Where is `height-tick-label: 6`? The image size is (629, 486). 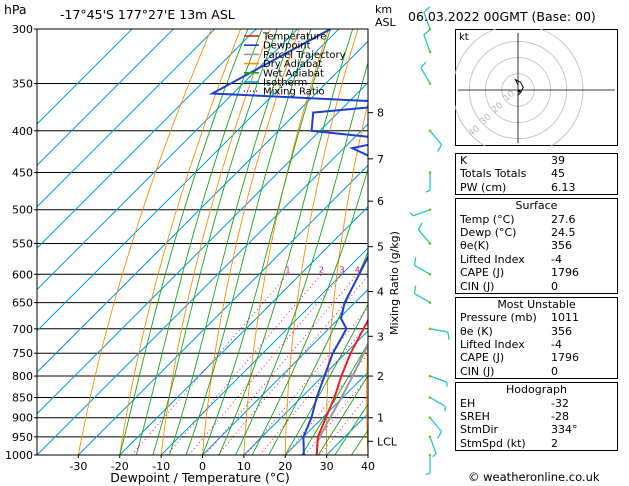 height-tick-label: 6 is located at coordinates (380, 201).